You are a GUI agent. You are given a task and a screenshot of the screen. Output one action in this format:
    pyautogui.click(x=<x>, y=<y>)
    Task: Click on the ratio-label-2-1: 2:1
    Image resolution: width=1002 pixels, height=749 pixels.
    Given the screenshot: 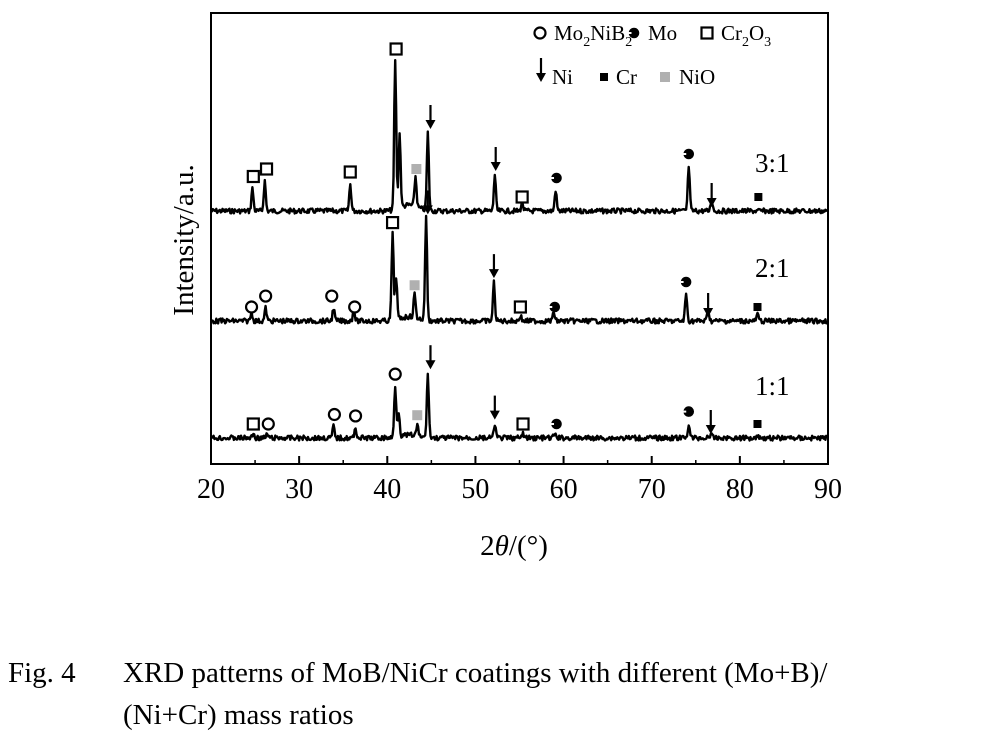 What is the action you would take?
    pyautogui.click(x=772, y=268)
    